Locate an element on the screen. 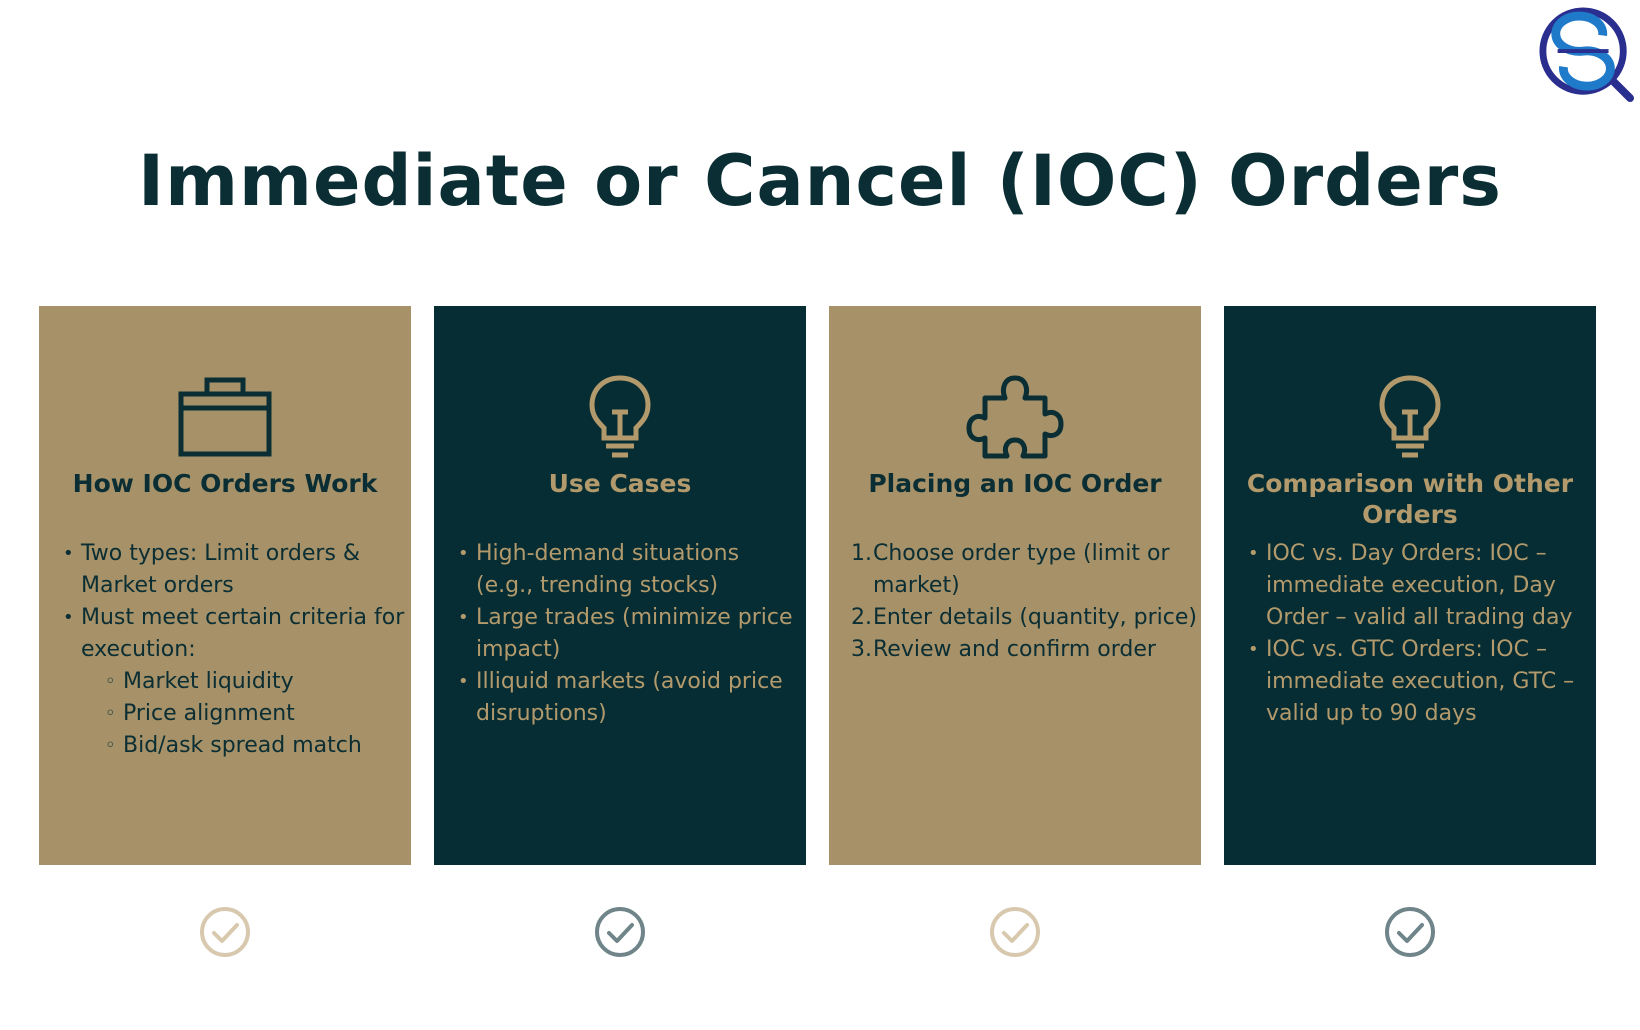  list-item: Choose order type (limit or market) is located at coordinates (1010, 568).